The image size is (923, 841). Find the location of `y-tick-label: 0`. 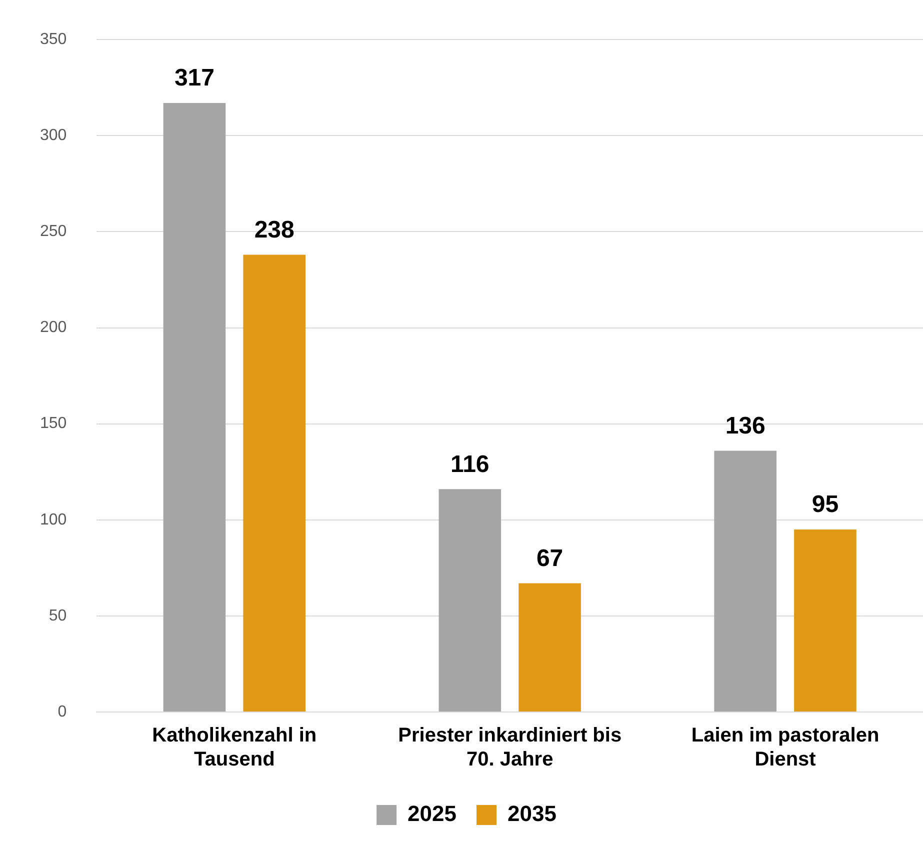

y-tick-label: 0 is located at coordinates (62, 711).